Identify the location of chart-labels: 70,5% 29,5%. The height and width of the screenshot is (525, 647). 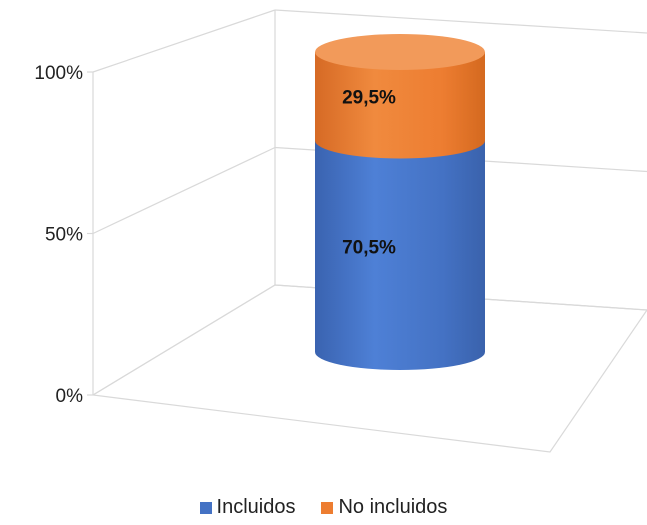
(369, 172).